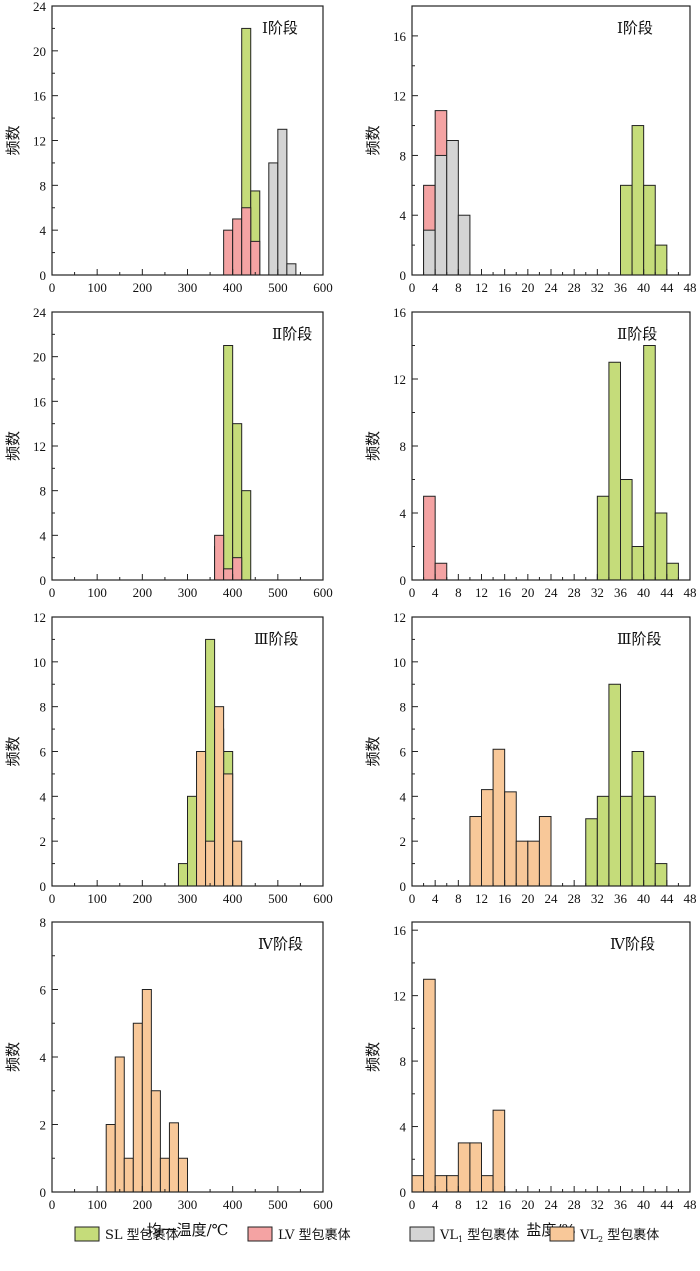 This screenshot has width=700, height=1271. What do you see at coordinates (527, 1204) in the screenshot?
I see `x-tick-label: 20` at bounding box center [527, 1204].